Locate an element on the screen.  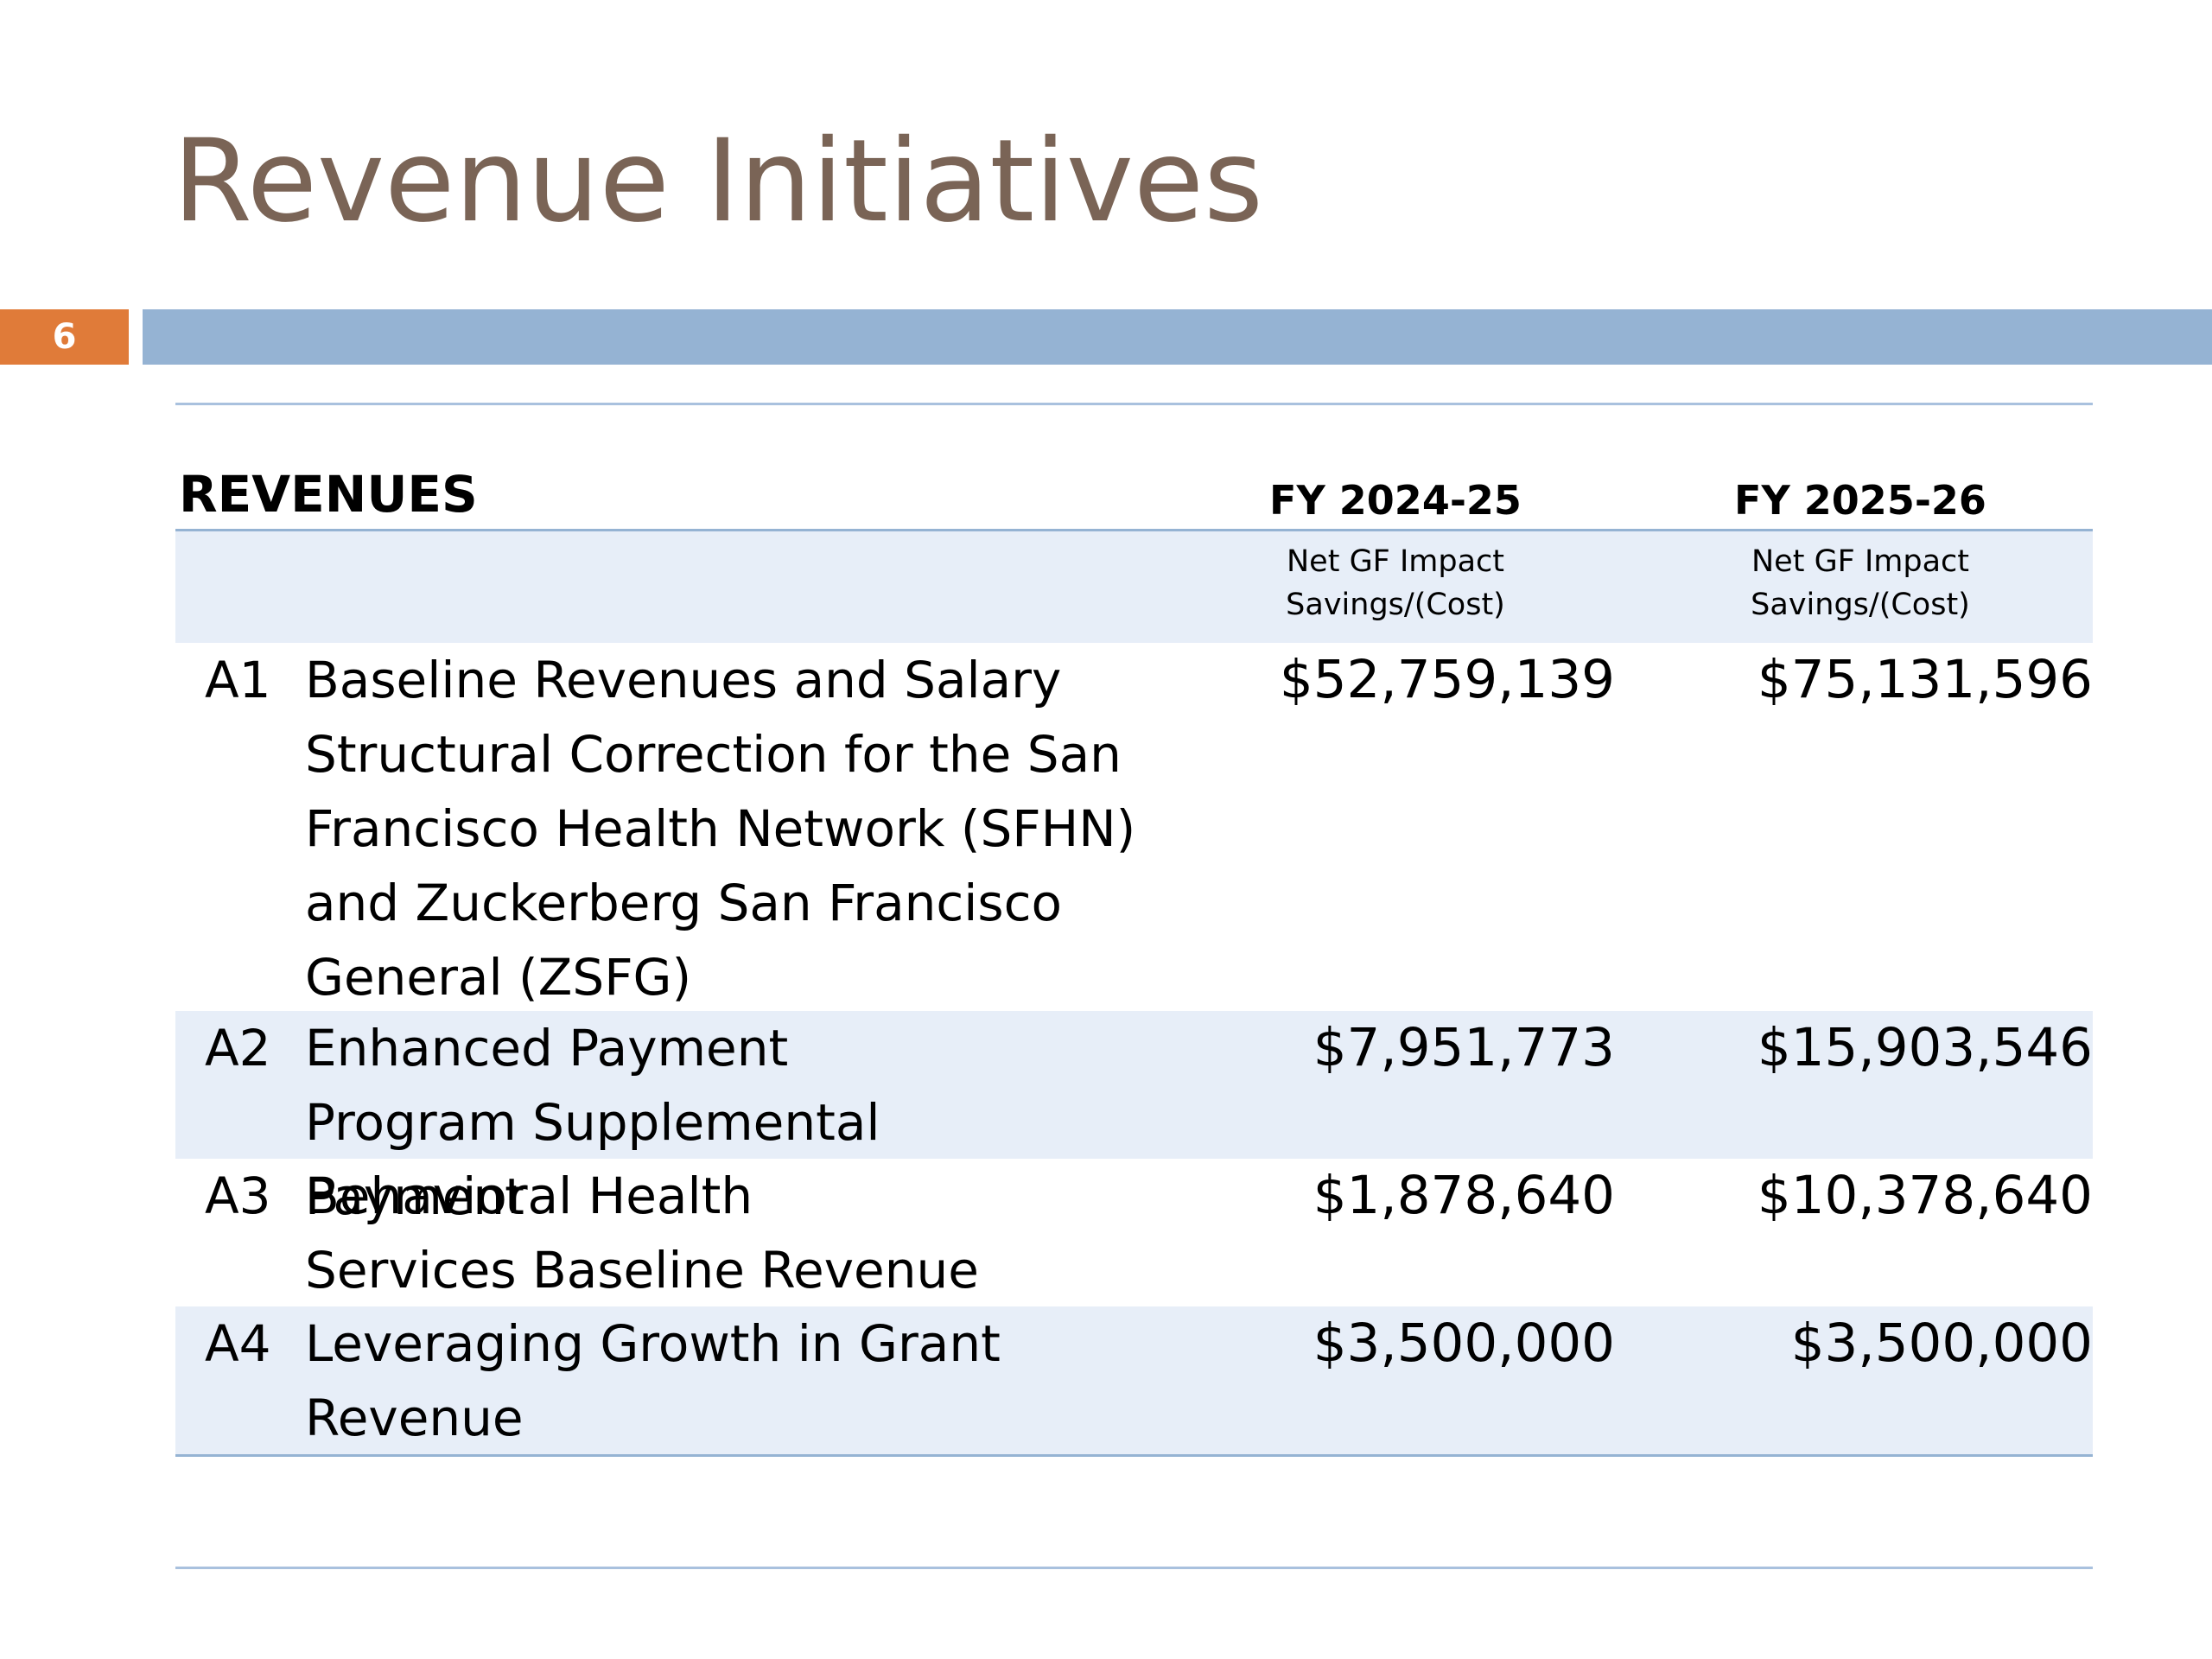
row-value-fy2425: $3,500,000 is located at coordinates (1464, 1343).